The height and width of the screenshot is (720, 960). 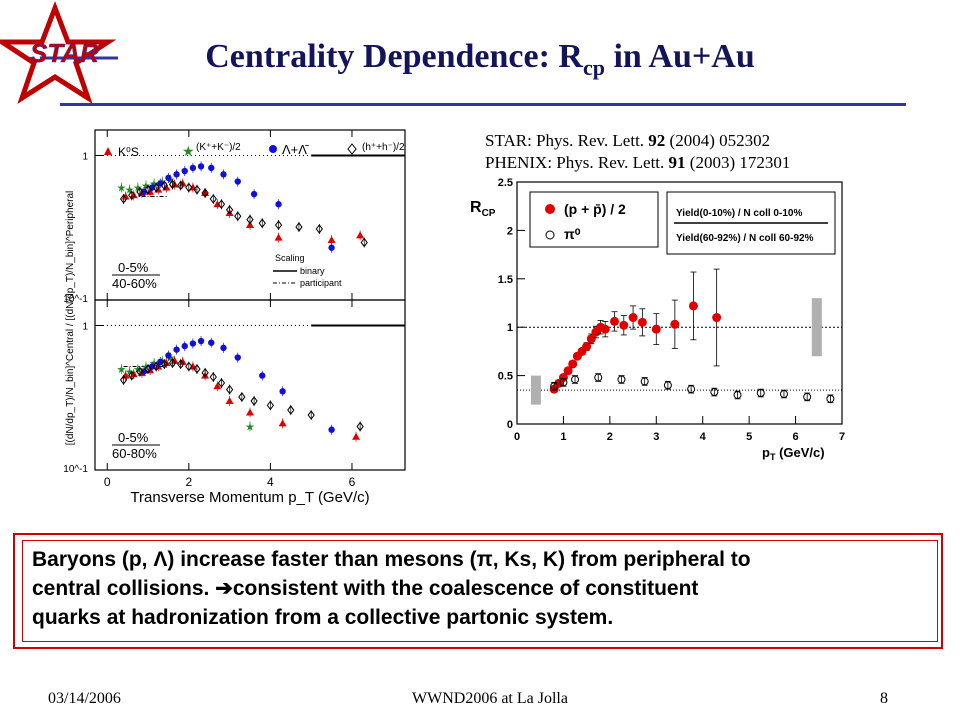 What do you see at coordinates (739, 213) in the screenshot?
I see `formula-numerator: Yield(0-10%) / N coll 0-10%` at bounding box center [739, 213].